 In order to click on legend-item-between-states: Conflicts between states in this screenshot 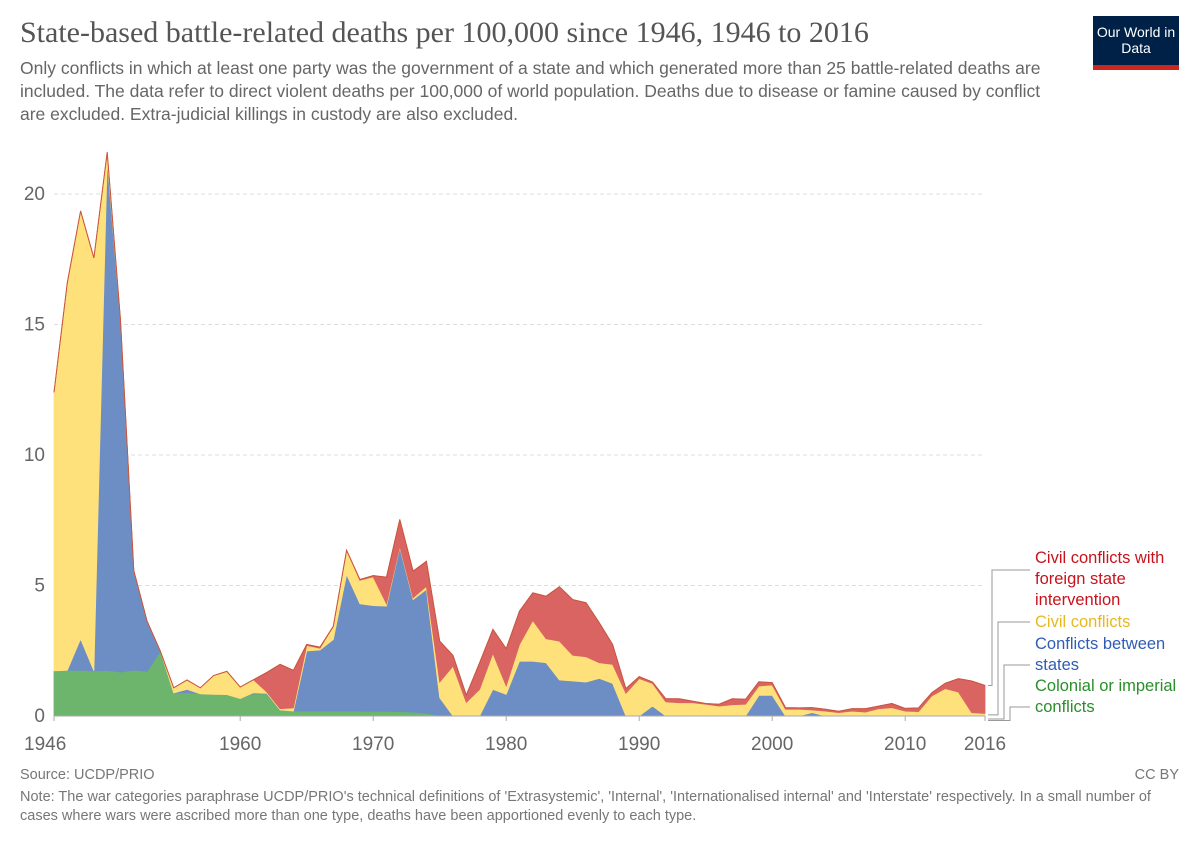, I will do `click(1100, 654)`.